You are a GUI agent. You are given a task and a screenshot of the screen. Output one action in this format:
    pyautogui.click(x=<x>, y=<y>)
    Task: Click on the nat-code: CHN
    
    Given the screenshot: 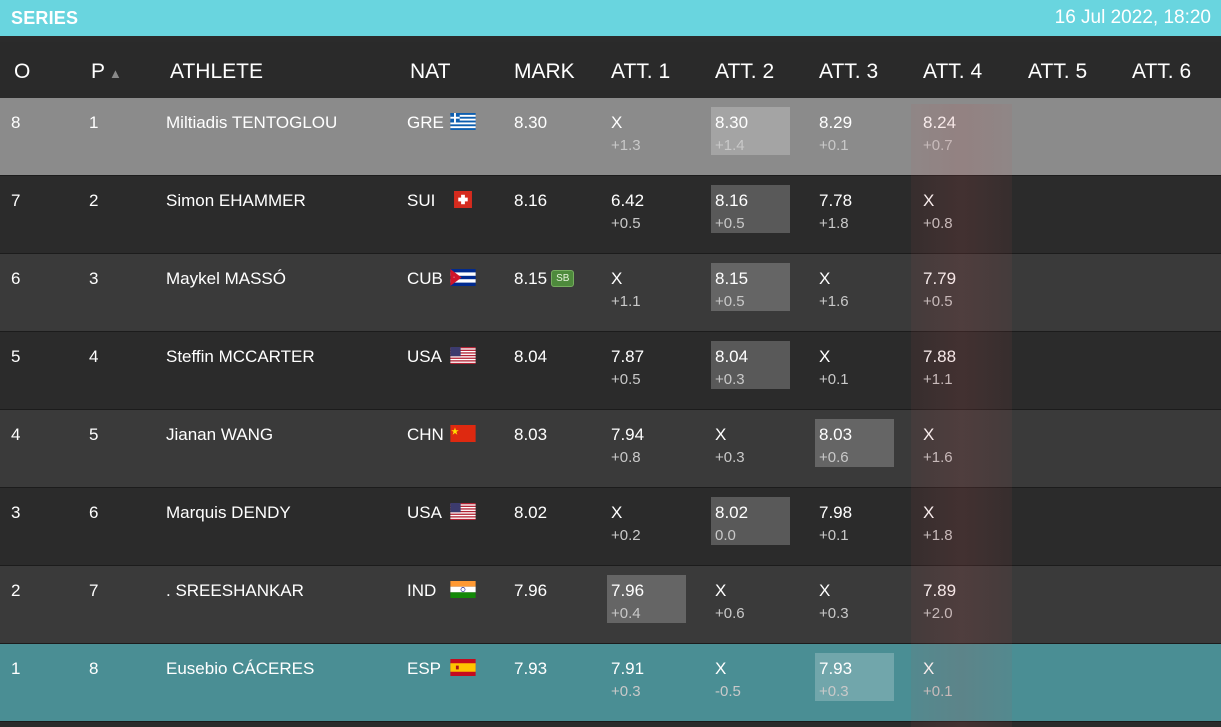 What is the action you would take?
    pyautogui.click(x=425, y=434)
    